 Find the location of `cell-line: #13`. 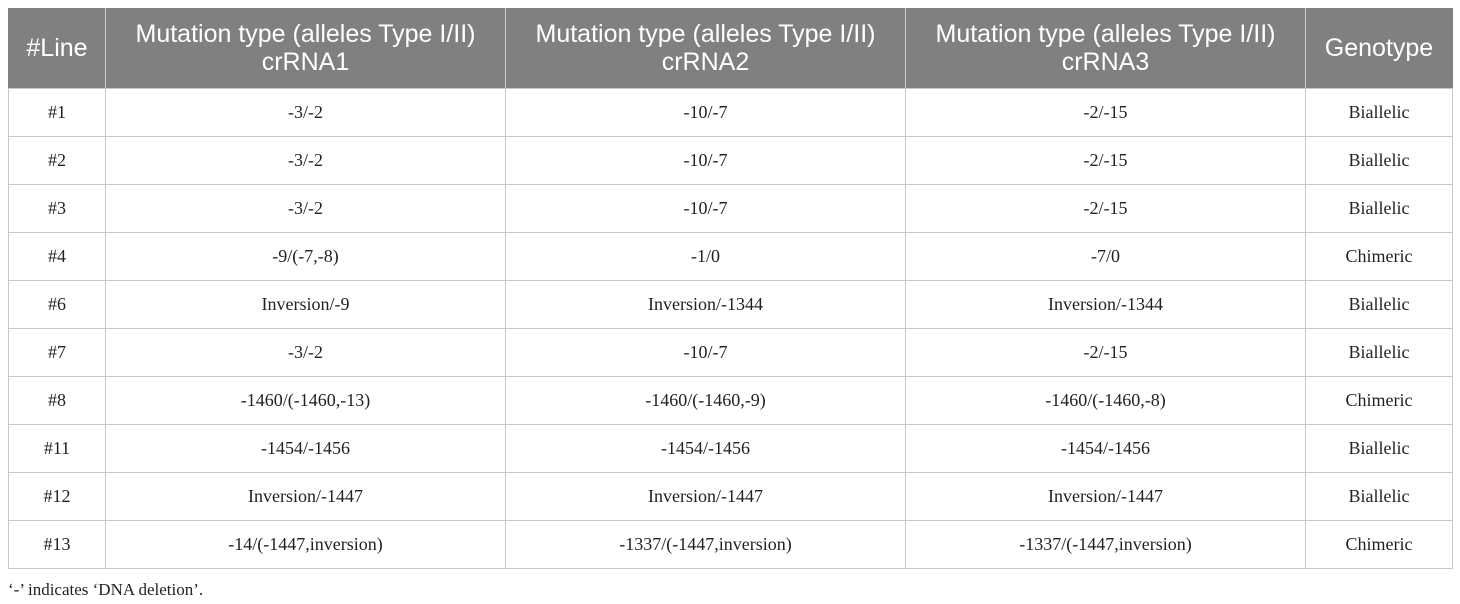

cell-line: #13 is located at coordinates (57, 544).